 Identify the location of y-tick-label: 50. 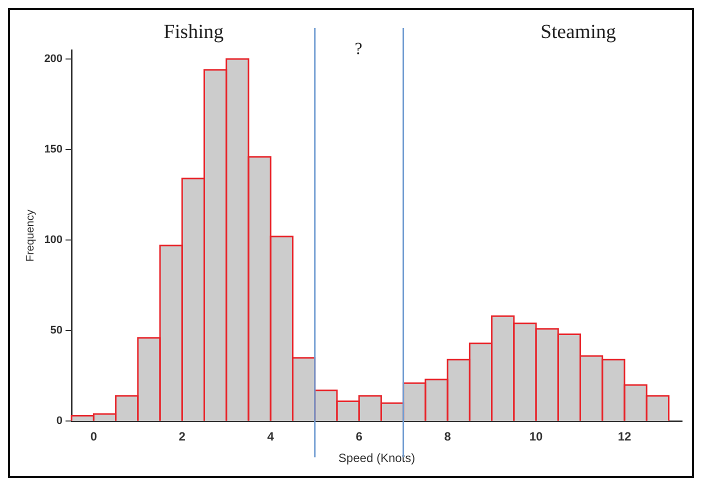
(56, 330).